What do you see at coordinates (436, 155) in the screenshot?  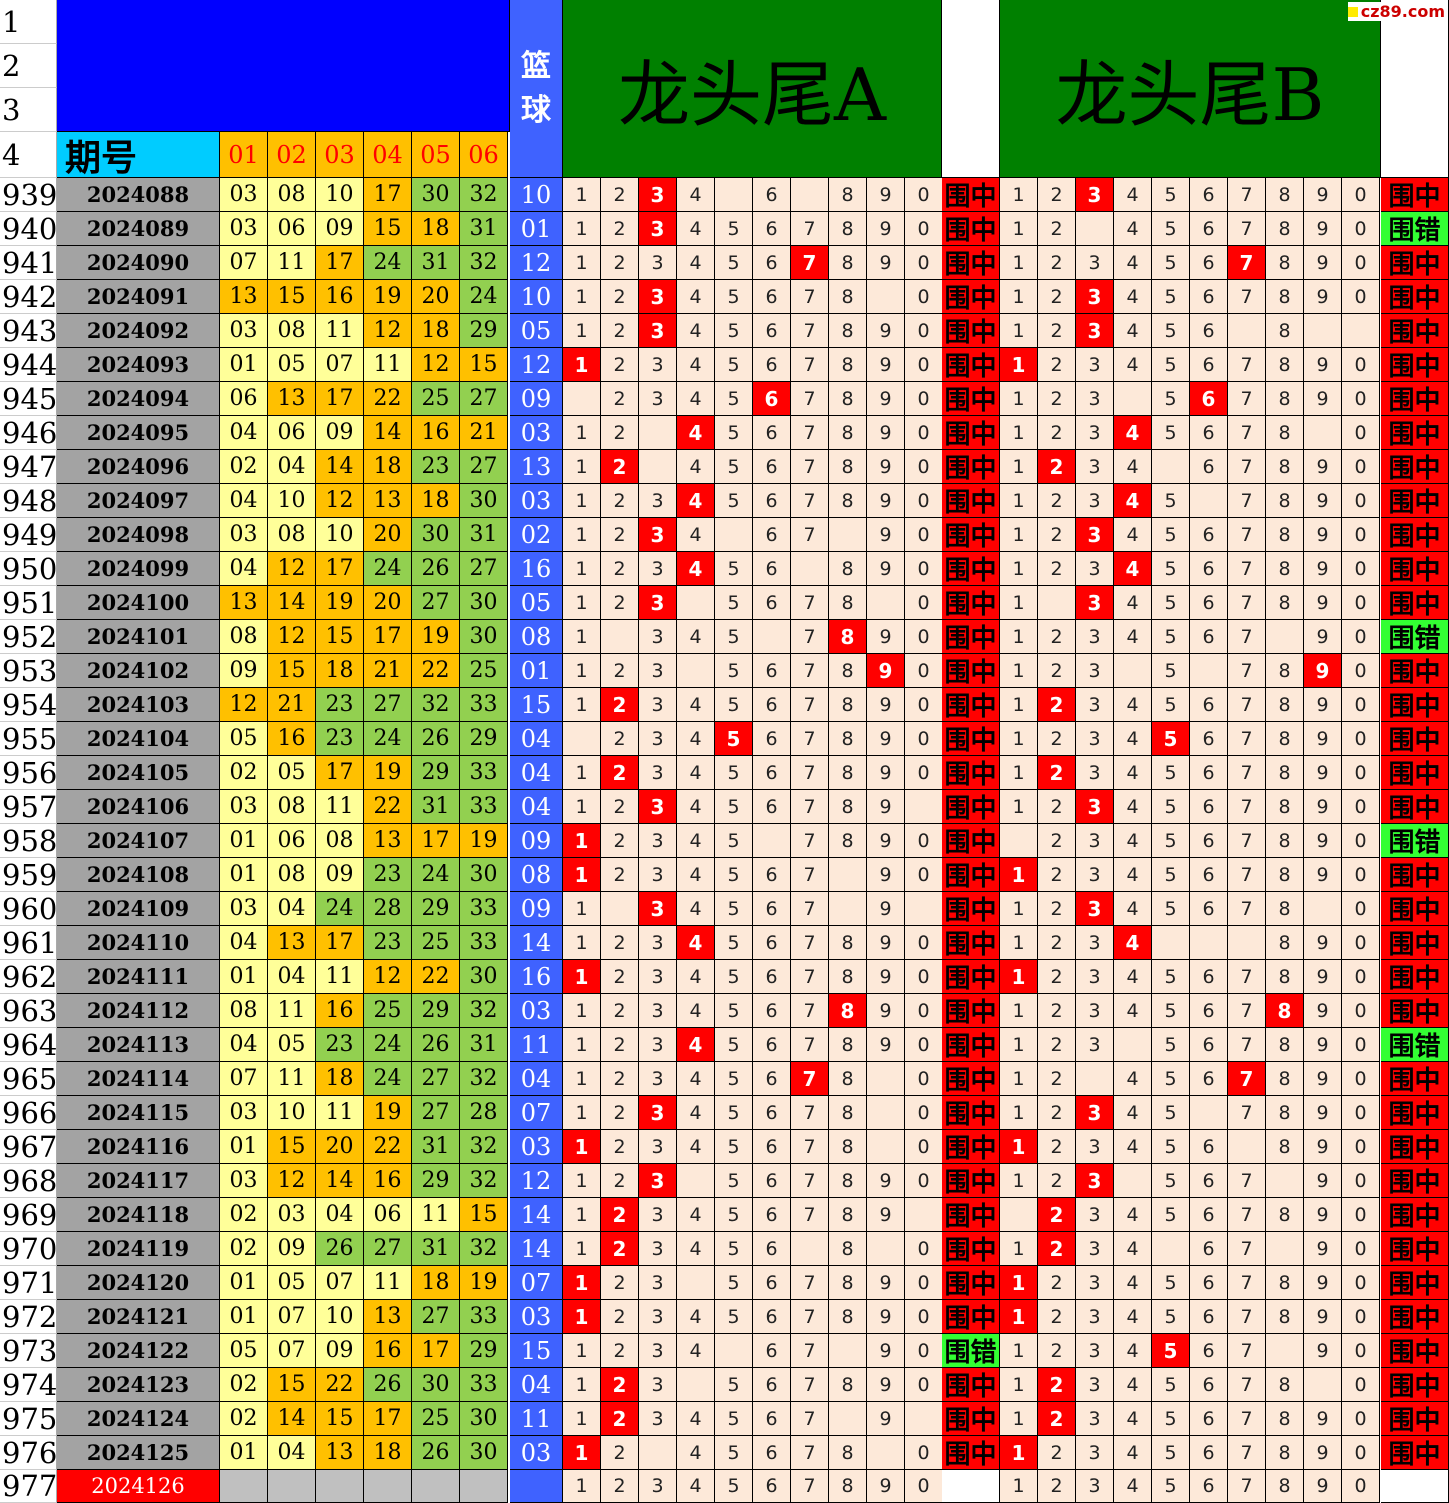 I see `ball-column-header: 05` at bounding box center [436, 155].